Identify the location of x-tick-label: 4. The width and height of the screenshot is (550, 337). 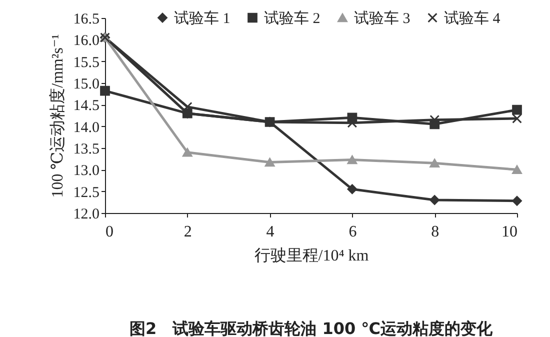
(270, 232).